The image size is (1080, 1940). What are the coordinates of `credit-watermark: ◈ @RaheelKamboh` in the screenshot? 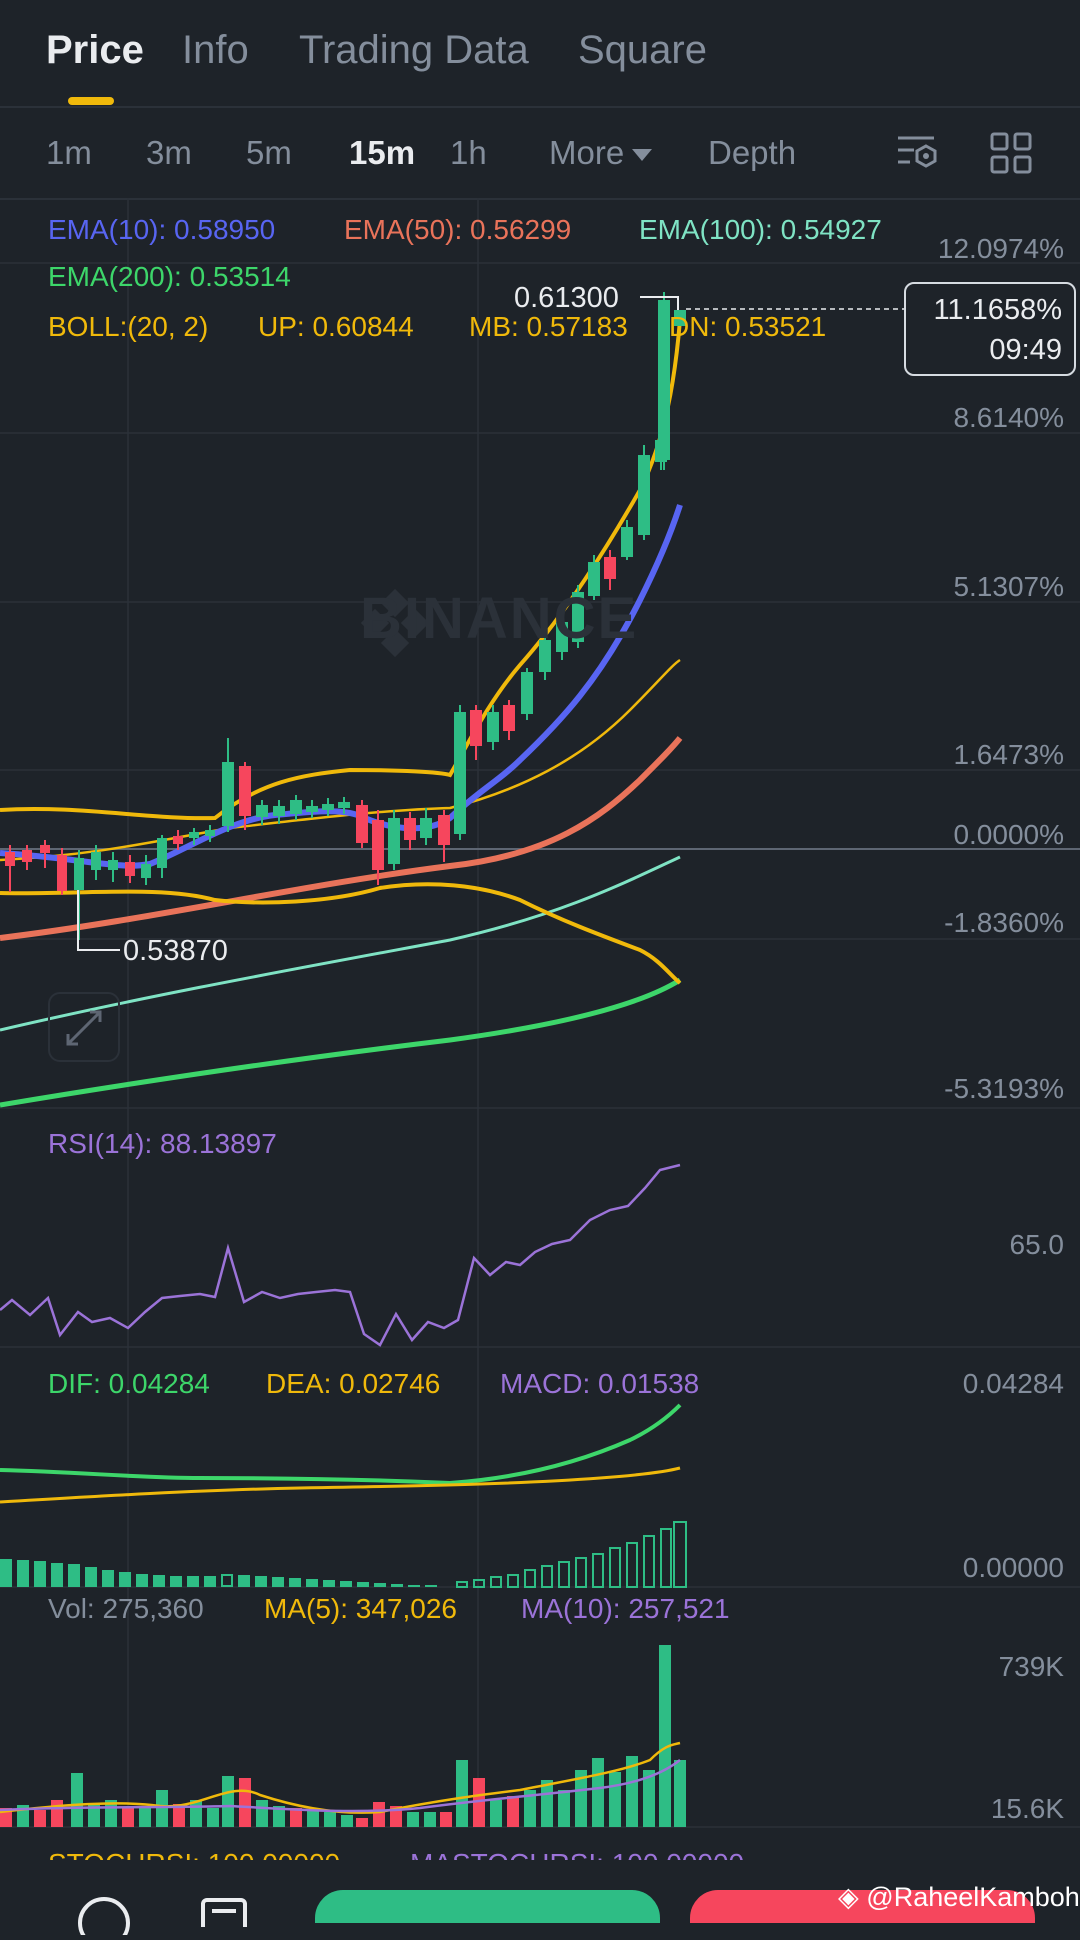 It's located at (959, 1897).